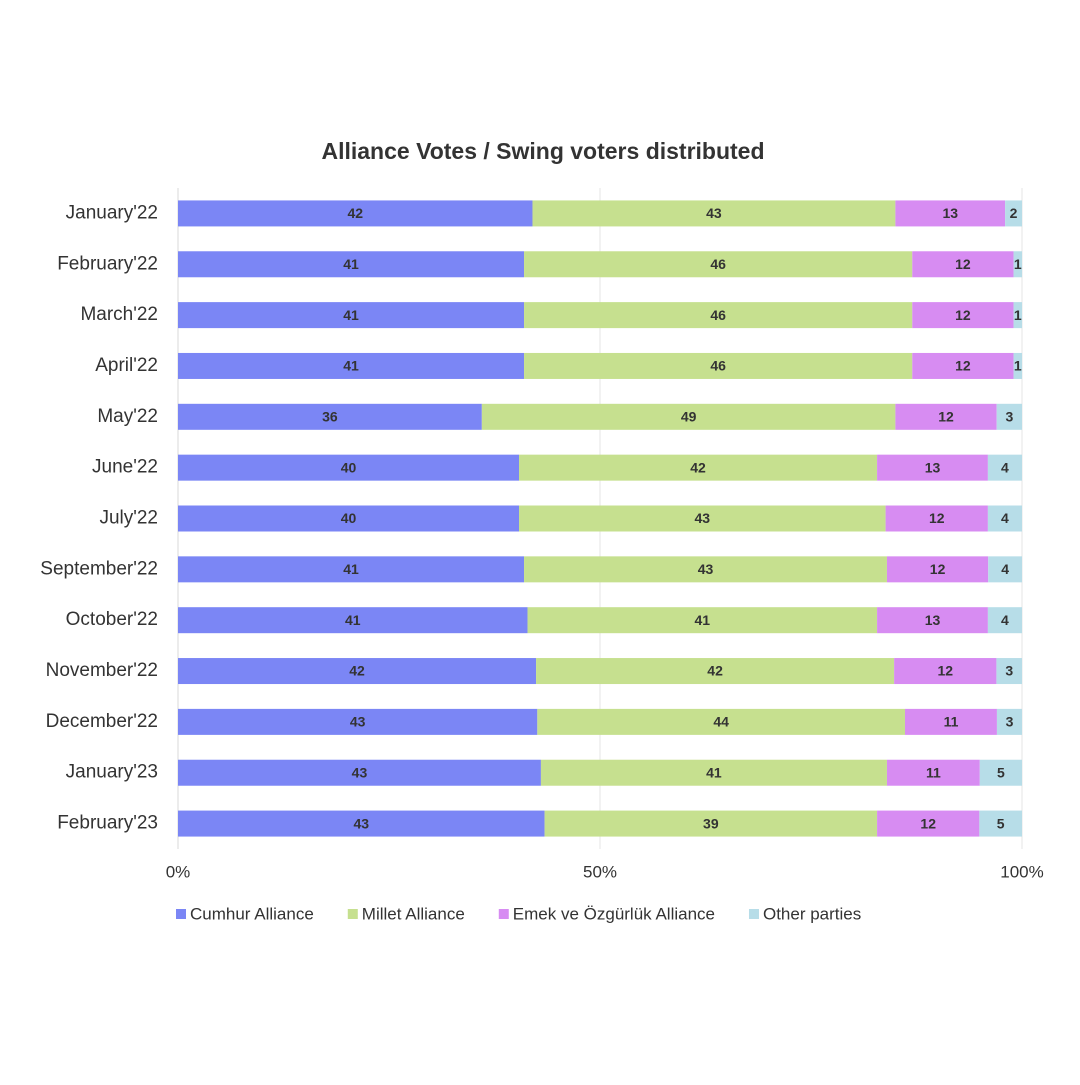 Image resolution: width=1080 pixels, height=1085 pixels. I want to click on x-tick-label: 50%, so click(600, 871).